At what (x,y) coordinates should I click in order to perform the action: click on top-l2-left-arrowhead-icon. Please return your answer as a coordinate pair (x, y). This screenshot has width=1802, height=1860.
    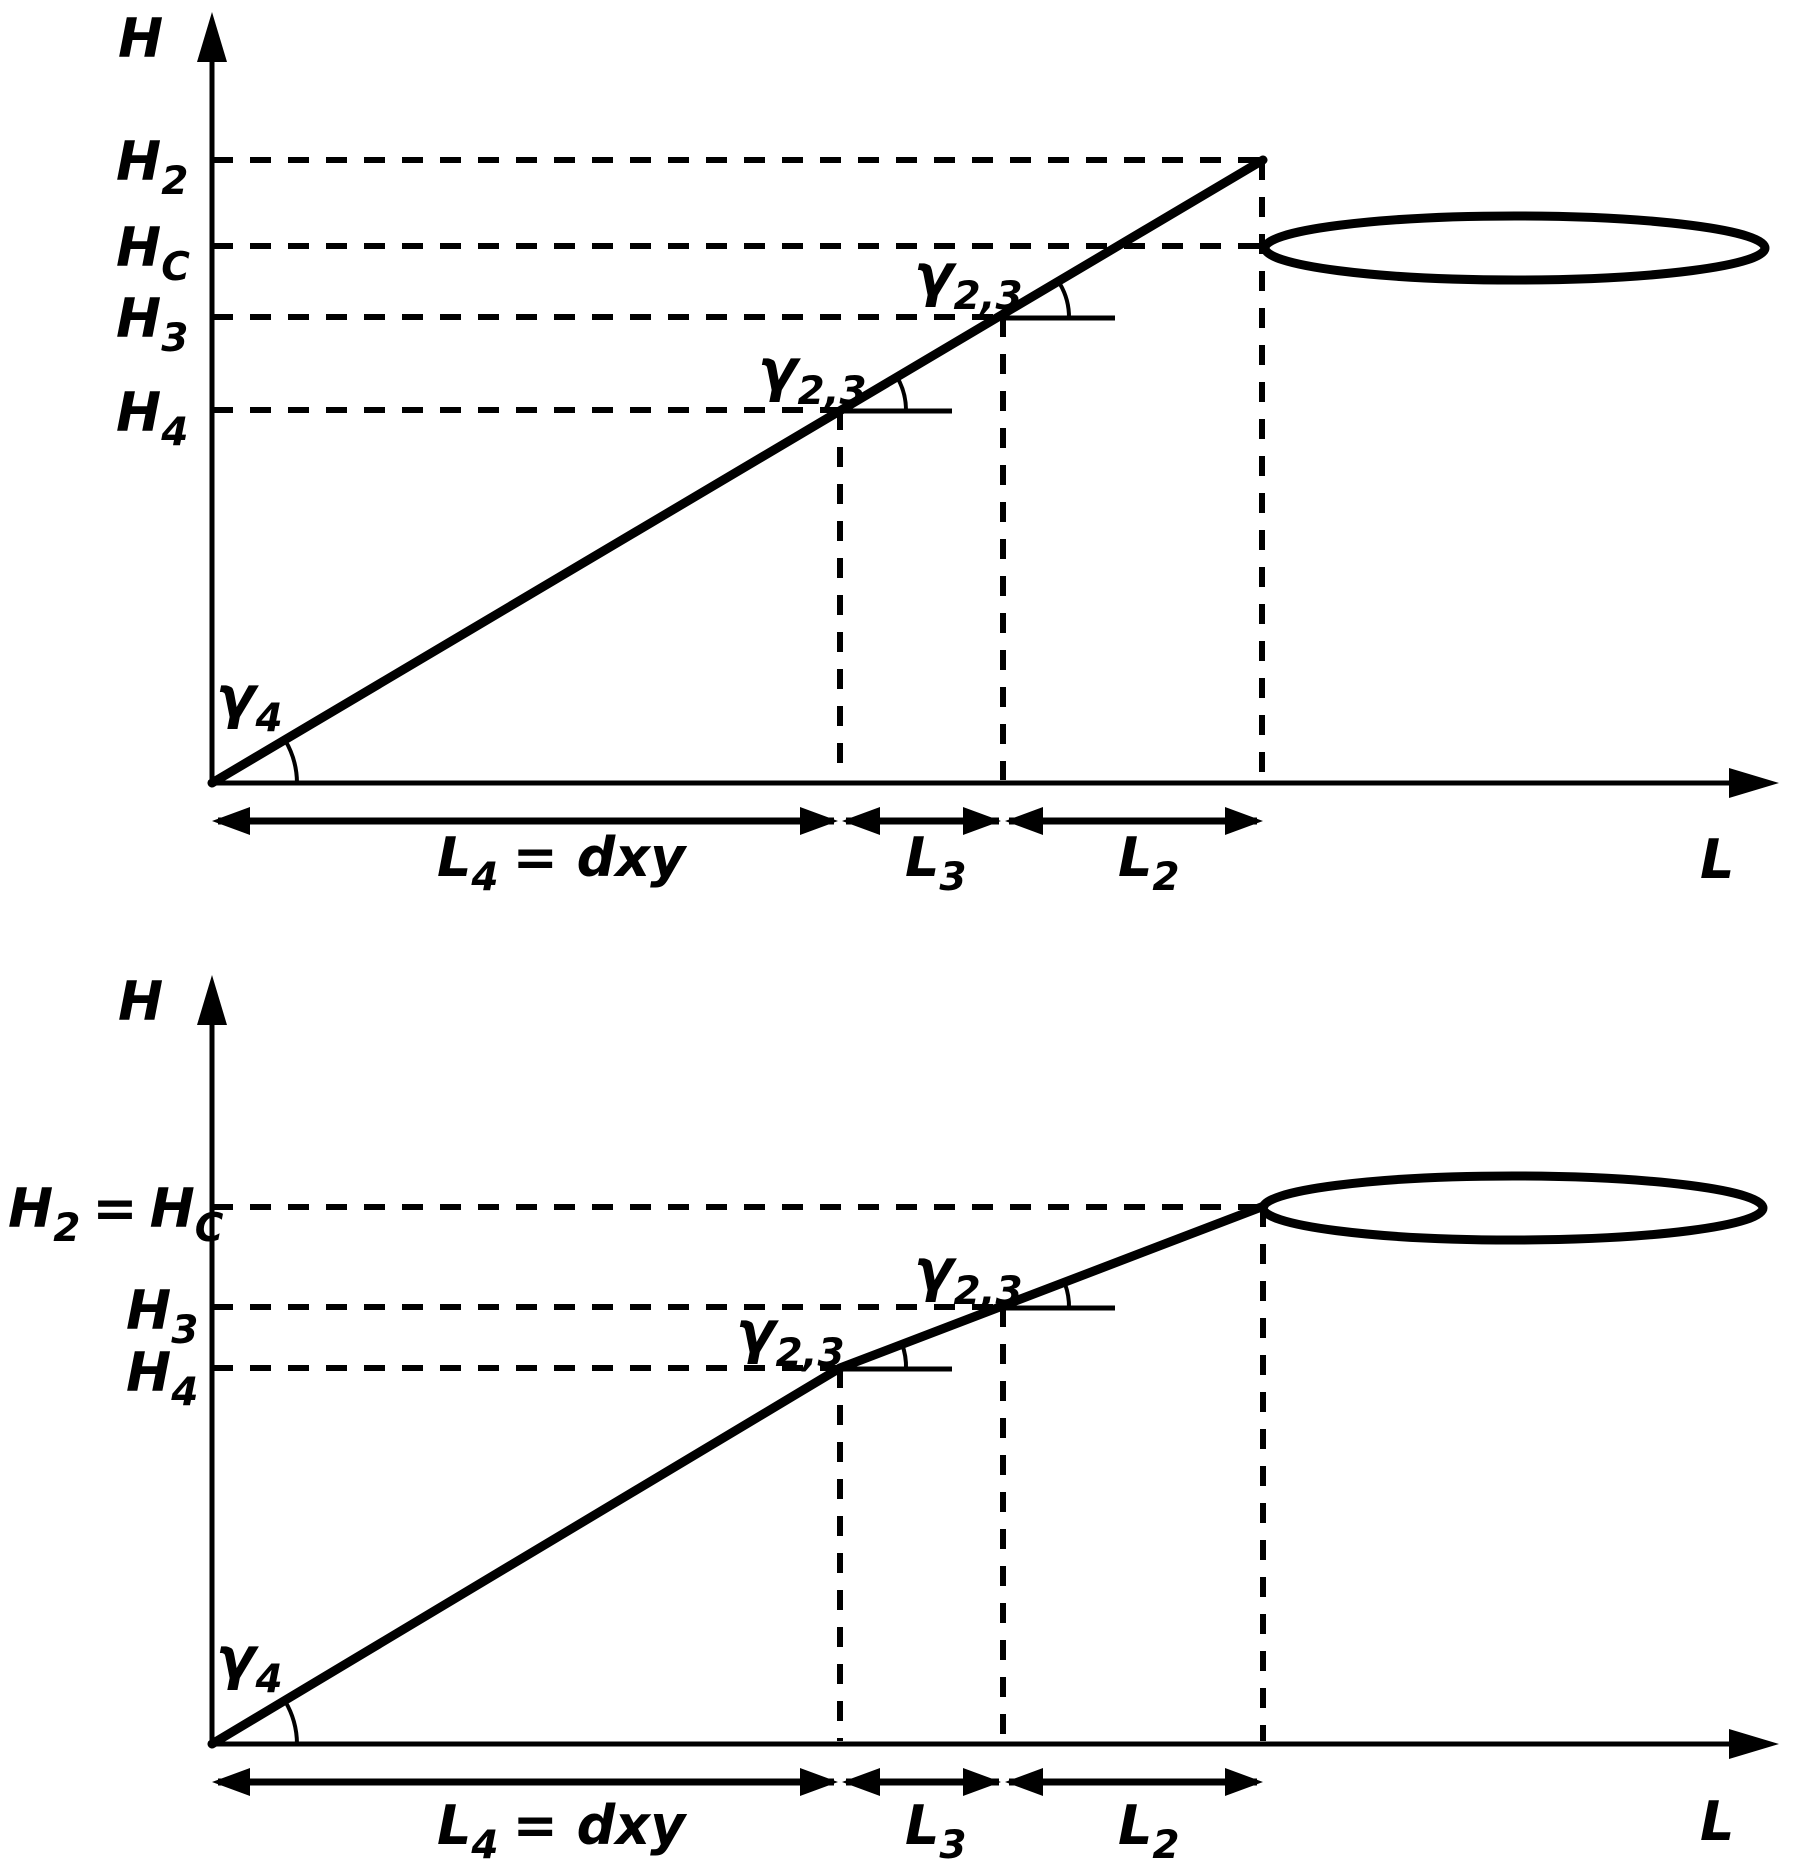
    Looking at the image, I should click on (1024, 821).